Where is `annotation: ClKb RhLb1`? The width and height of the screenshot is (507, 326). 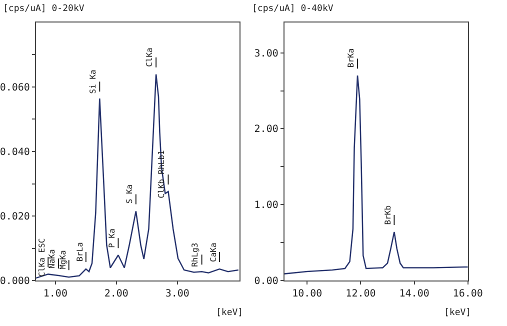 annotation: ClKb RhLb1 is located at coordinates (161, 174).